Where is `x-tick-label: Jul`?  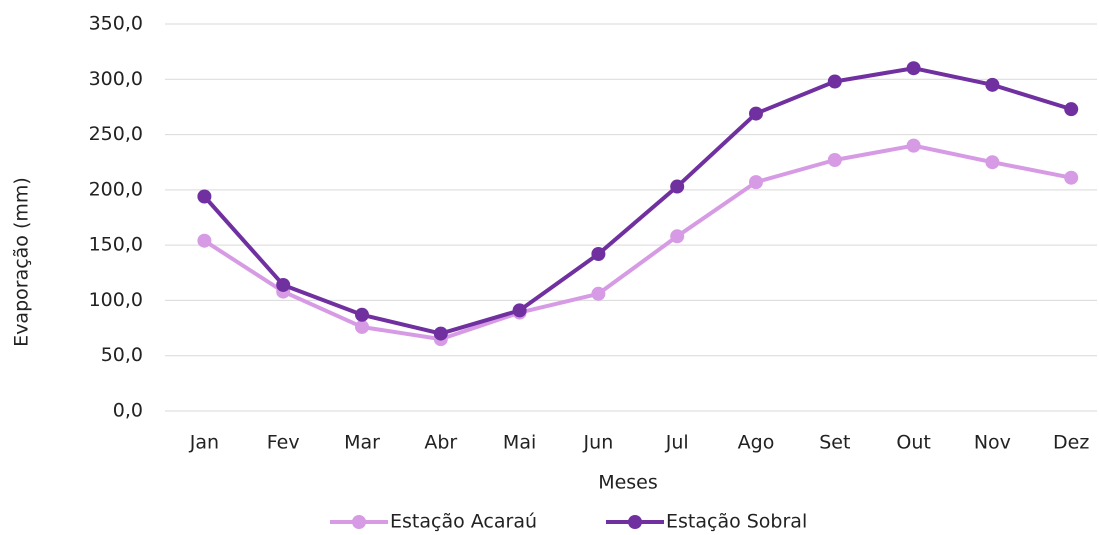 x-tick-label: Jul is located at coordinates (677, 443).